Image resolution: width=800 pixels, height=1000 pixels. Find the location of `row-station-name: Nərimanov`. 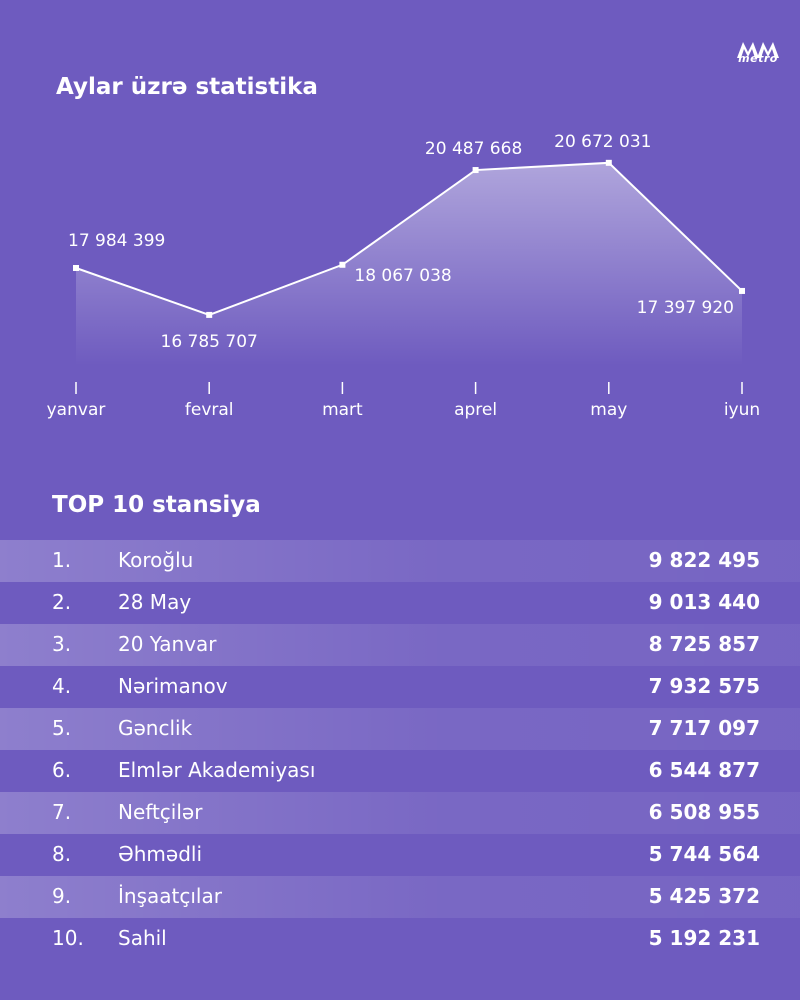

row-station-name: Nərimanov is located at coordinates (173, 686).